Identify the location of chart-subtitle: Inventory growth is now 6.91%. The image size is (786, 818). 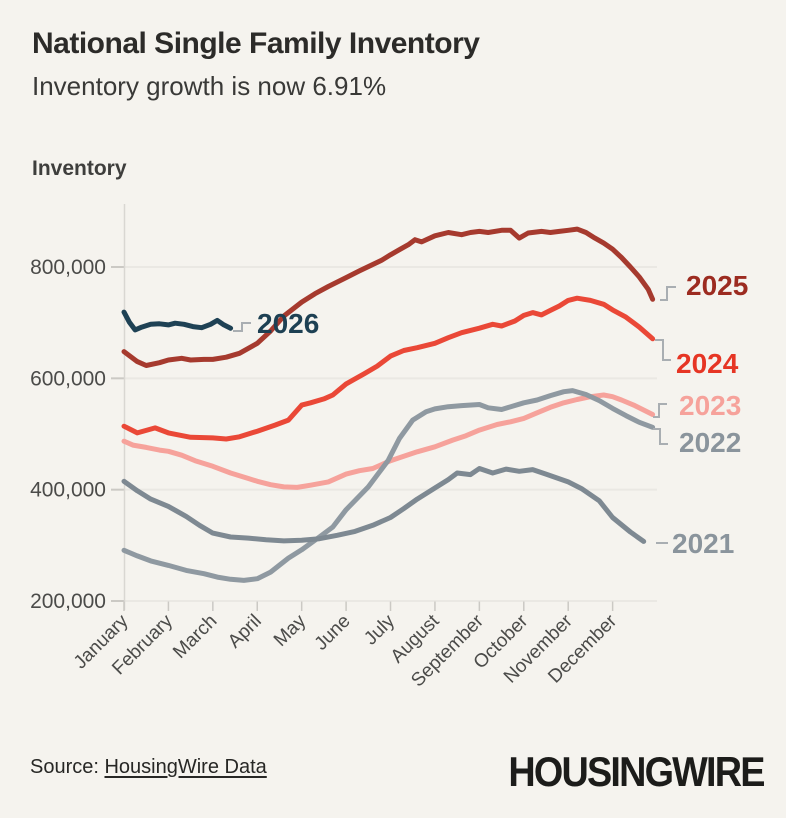
(209, 86).